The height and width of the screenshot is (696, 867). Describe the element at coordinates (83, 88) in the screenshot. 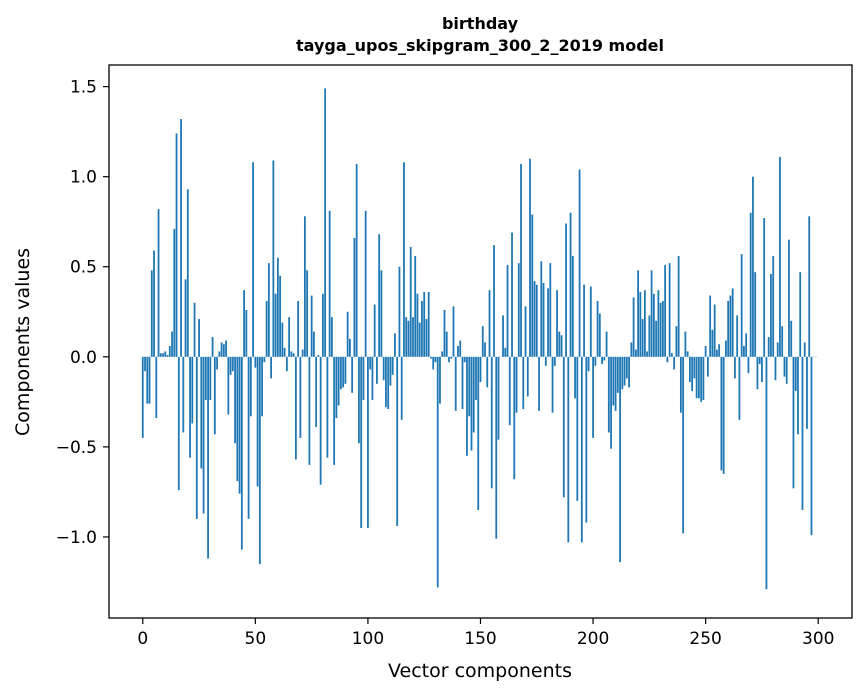

I see `y-tick-label: 1.5` at that location.